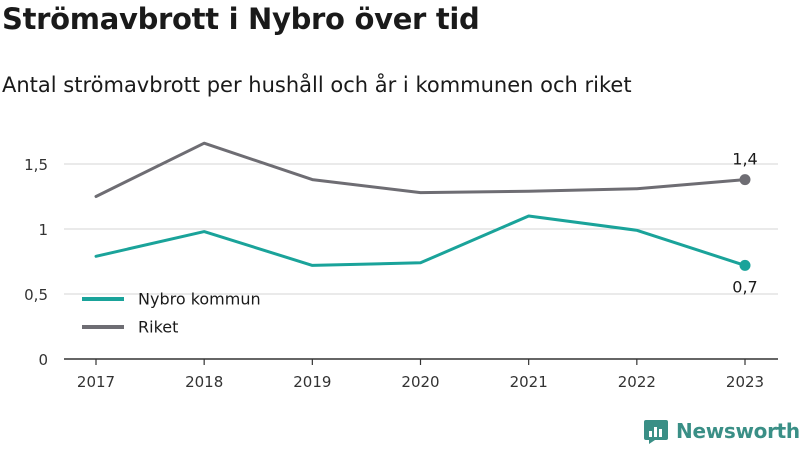 This screenshot has width=800, height=450. What do you see at coordinates (171, 313) in the screenshot?
I see `legend: Nybro kommun Riket` at bounding box center [171, 313].